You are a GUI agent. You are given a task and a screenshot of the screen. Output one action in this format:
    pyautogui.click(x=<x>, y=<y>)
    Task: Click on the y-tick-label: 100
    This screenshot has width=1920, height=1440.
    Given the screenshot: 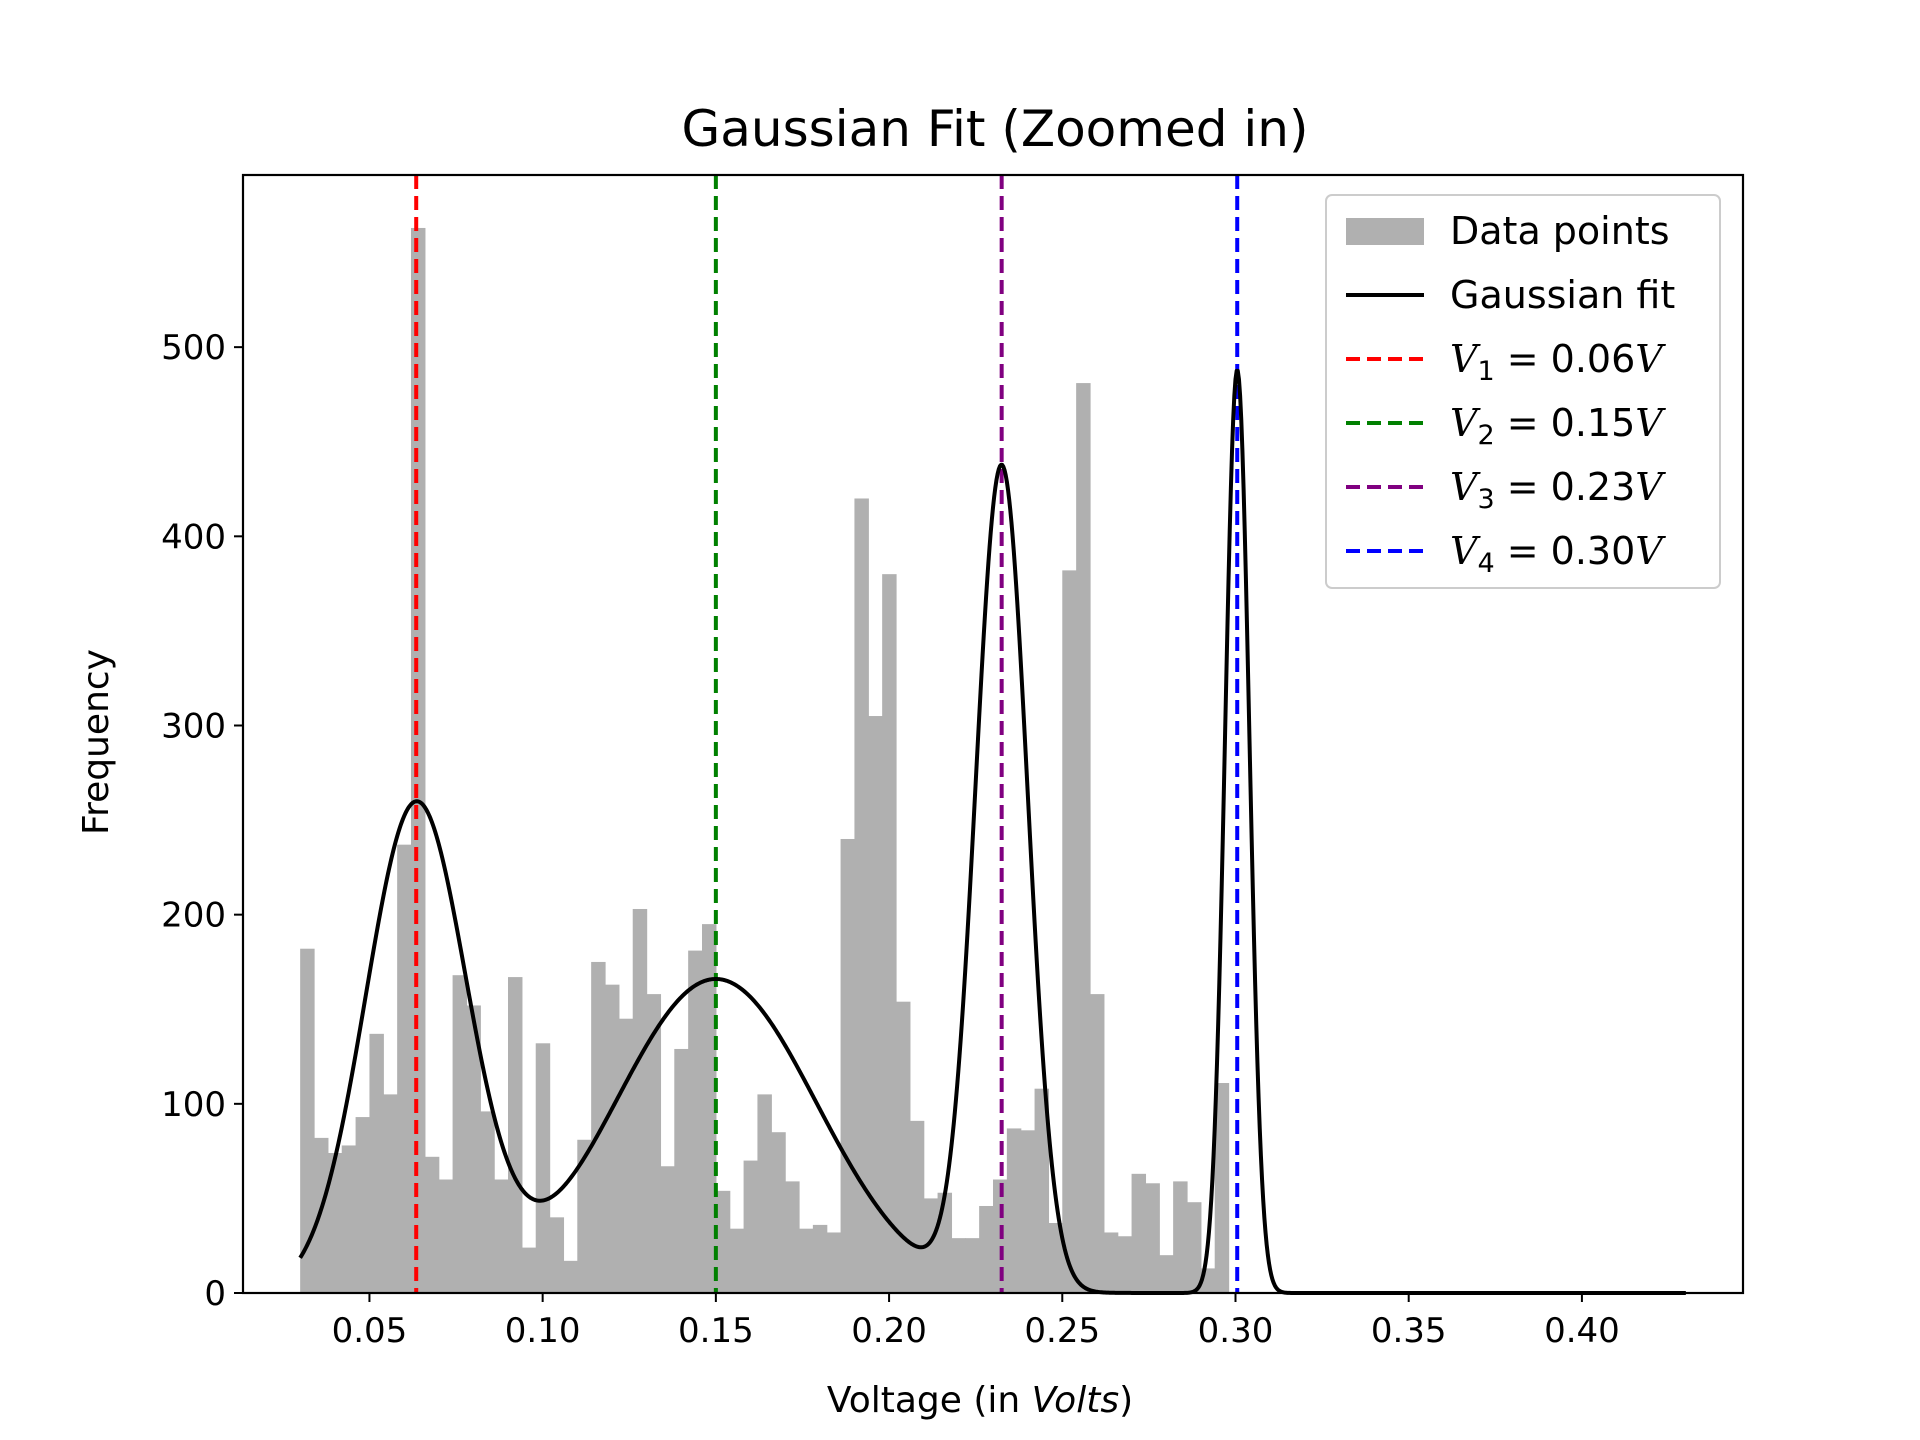 What is the action you would take?
    pyautogui.click(x=193, y=1105)
    